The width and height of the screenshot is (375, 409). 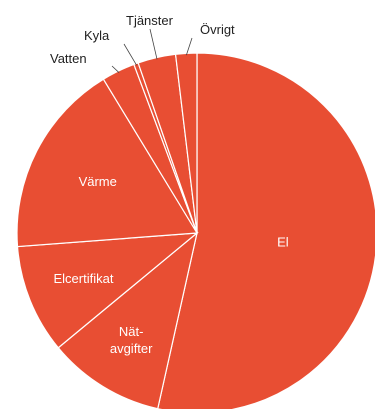 I want to click on slice-label-ovrigt: Övrigt, so click(x=217, y=29).